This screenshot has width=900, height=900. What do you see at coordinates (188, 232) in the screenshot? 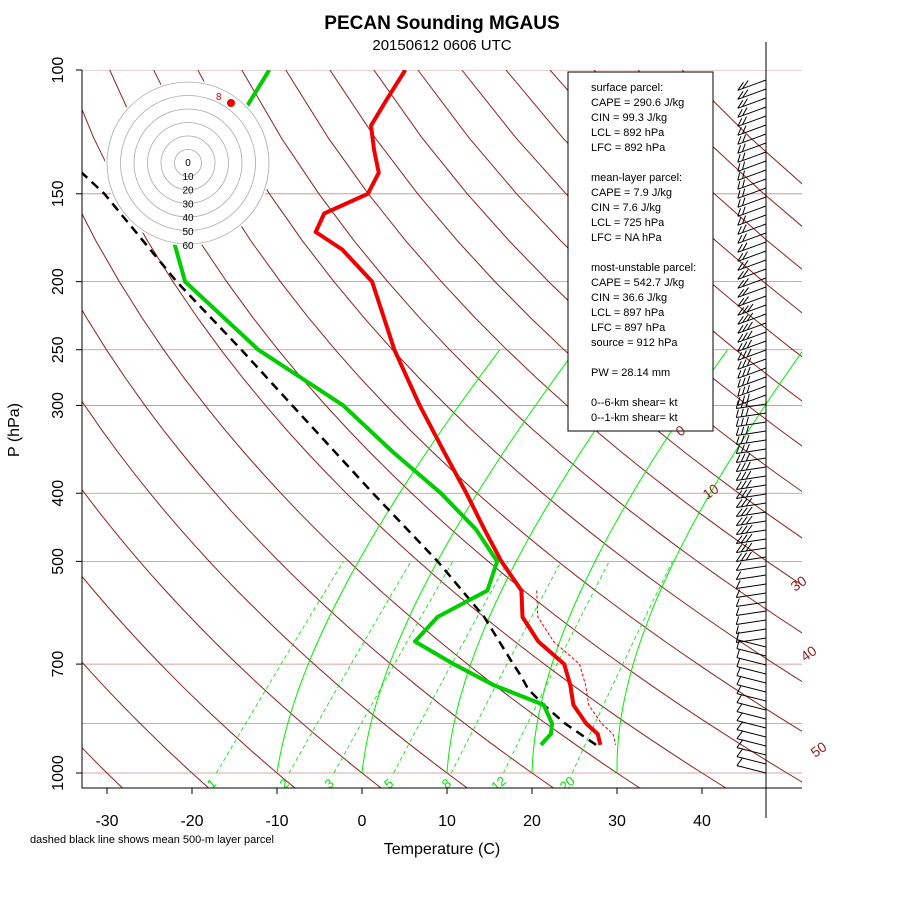
I see `hodograph-ring-label: 50` at bounding box center [188, 232].